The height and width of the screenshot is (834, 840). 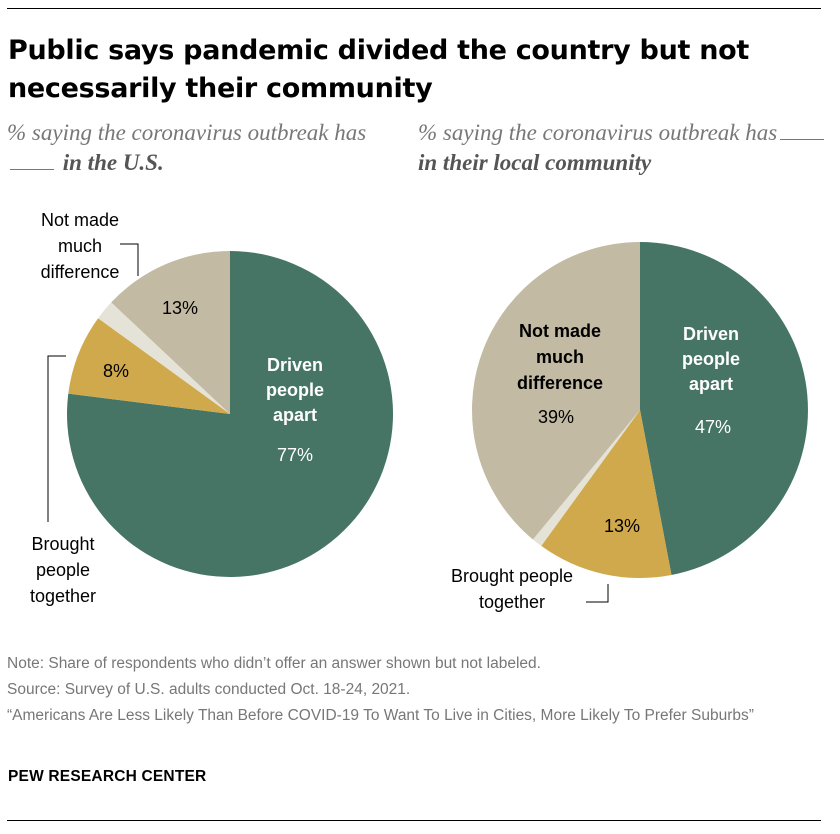 I want to click on us-brought-value: 8%, so click(x=116, y=371).